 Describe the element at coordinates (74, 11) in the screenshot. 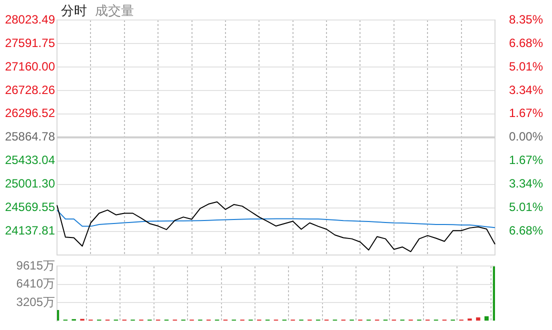

I see `chart-title: 分时` at that location.